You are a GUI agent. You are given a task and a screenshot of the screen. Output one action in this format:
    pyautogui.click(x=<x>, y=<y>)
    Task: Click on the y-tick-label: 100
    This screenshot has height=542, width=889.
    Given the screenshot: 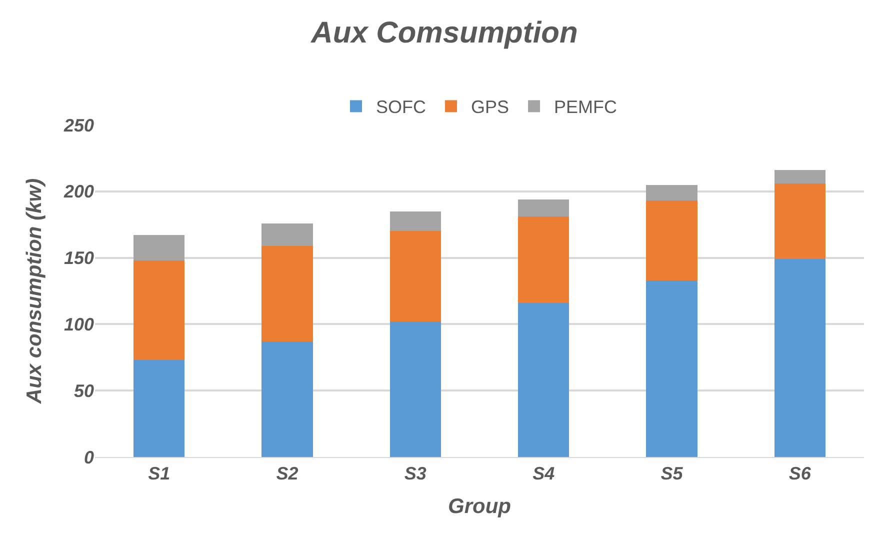 What is the action you would take?
    pyautogui.click(x=79, y=324)
    